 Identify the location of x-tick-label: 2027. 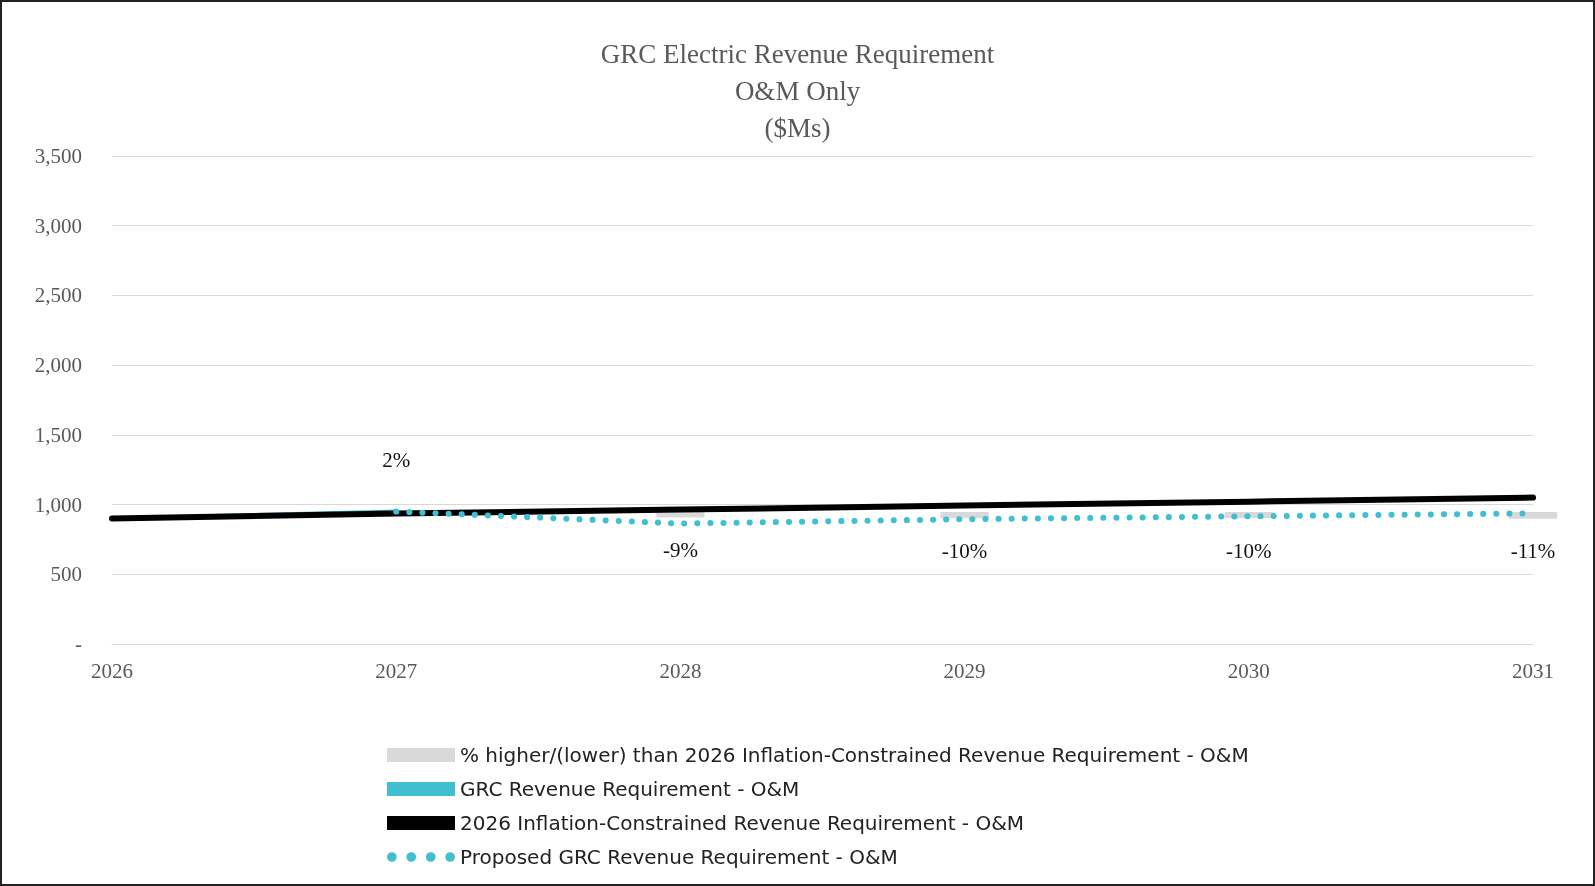
(396, 670).